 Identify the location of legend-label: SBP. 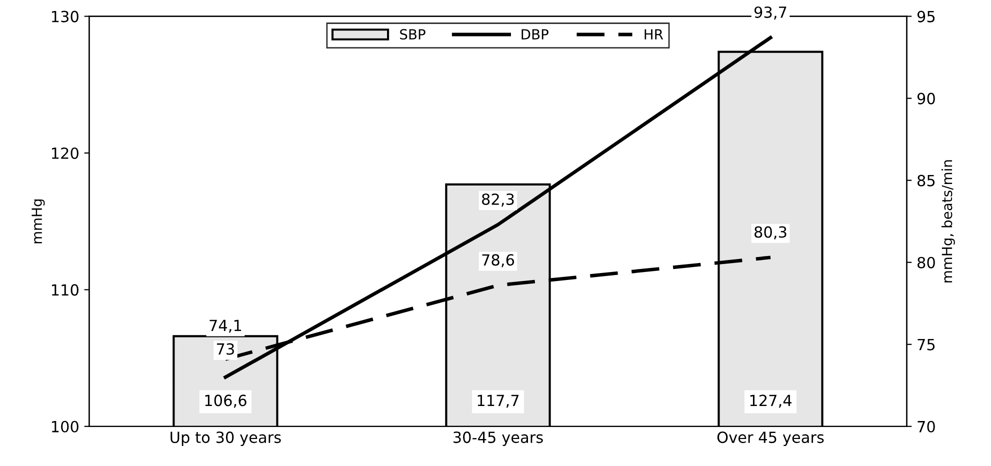
(413, 34).